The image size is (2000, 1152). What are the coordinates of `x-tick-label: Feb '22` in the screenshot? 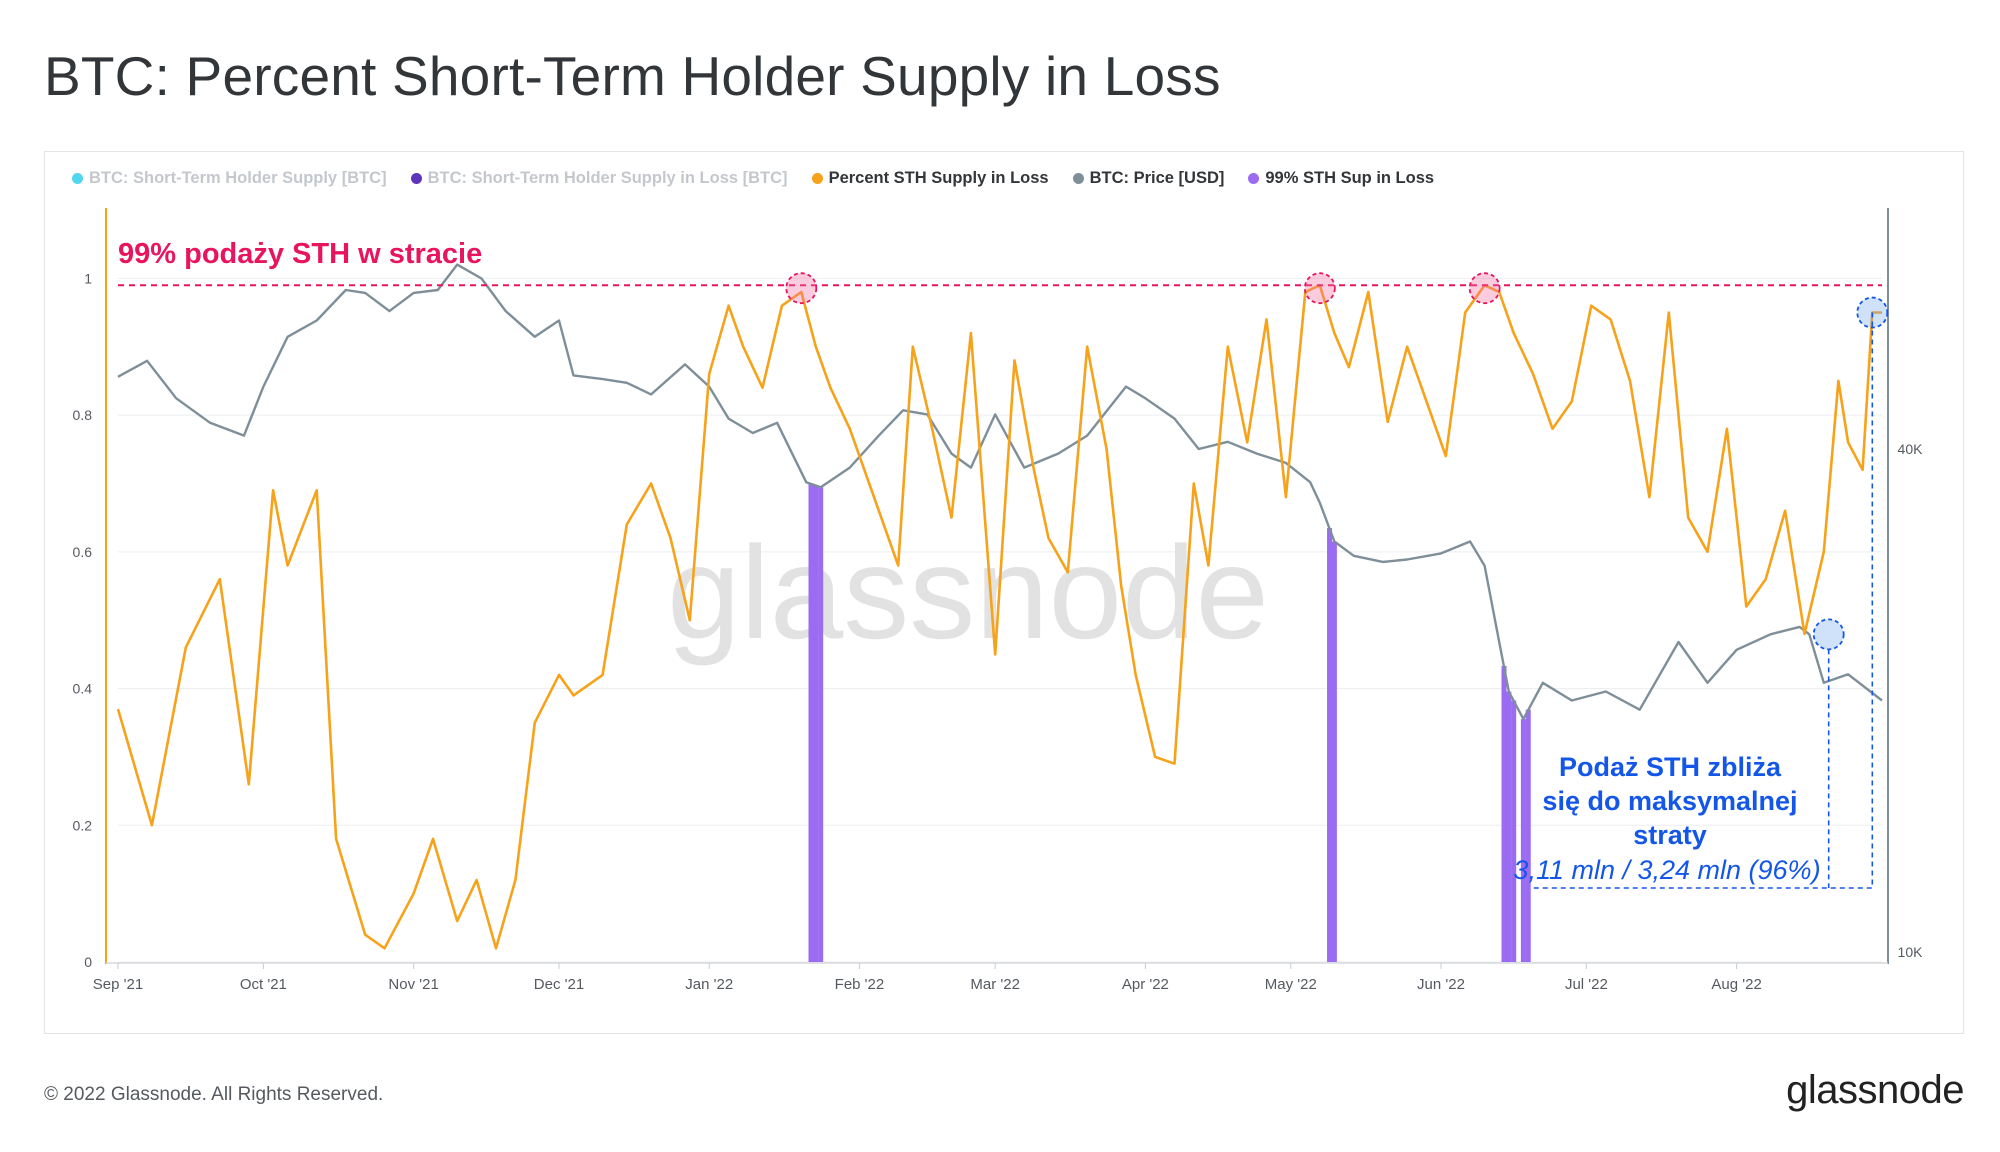 It's located at (860, 984).